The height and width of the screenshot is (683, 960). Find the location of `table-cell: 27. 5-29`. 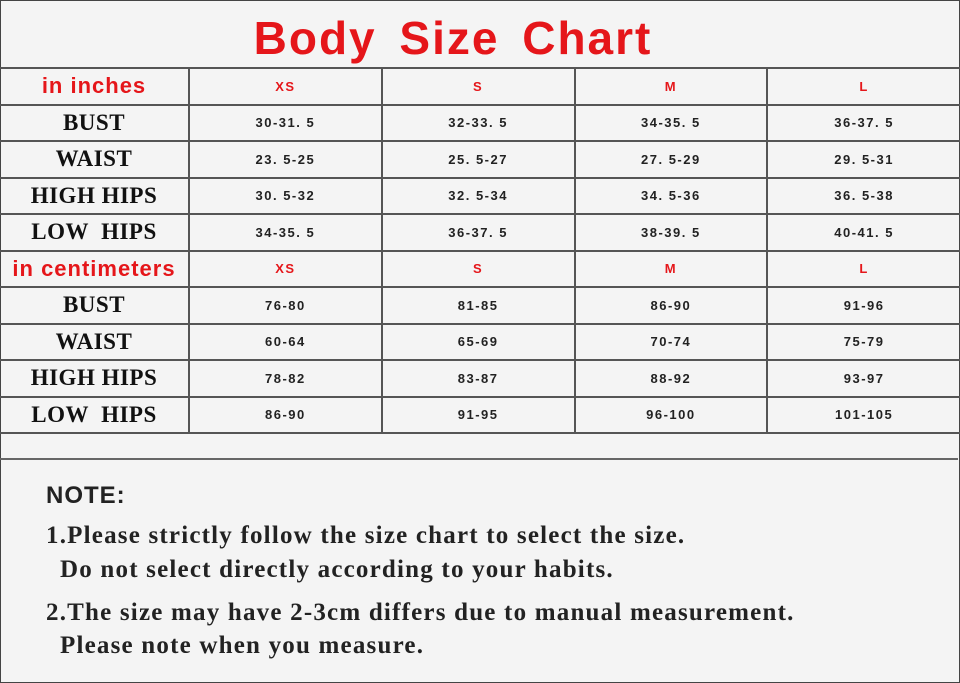

table-cell: 27. 5-29 is located at coordinates (671, 159).